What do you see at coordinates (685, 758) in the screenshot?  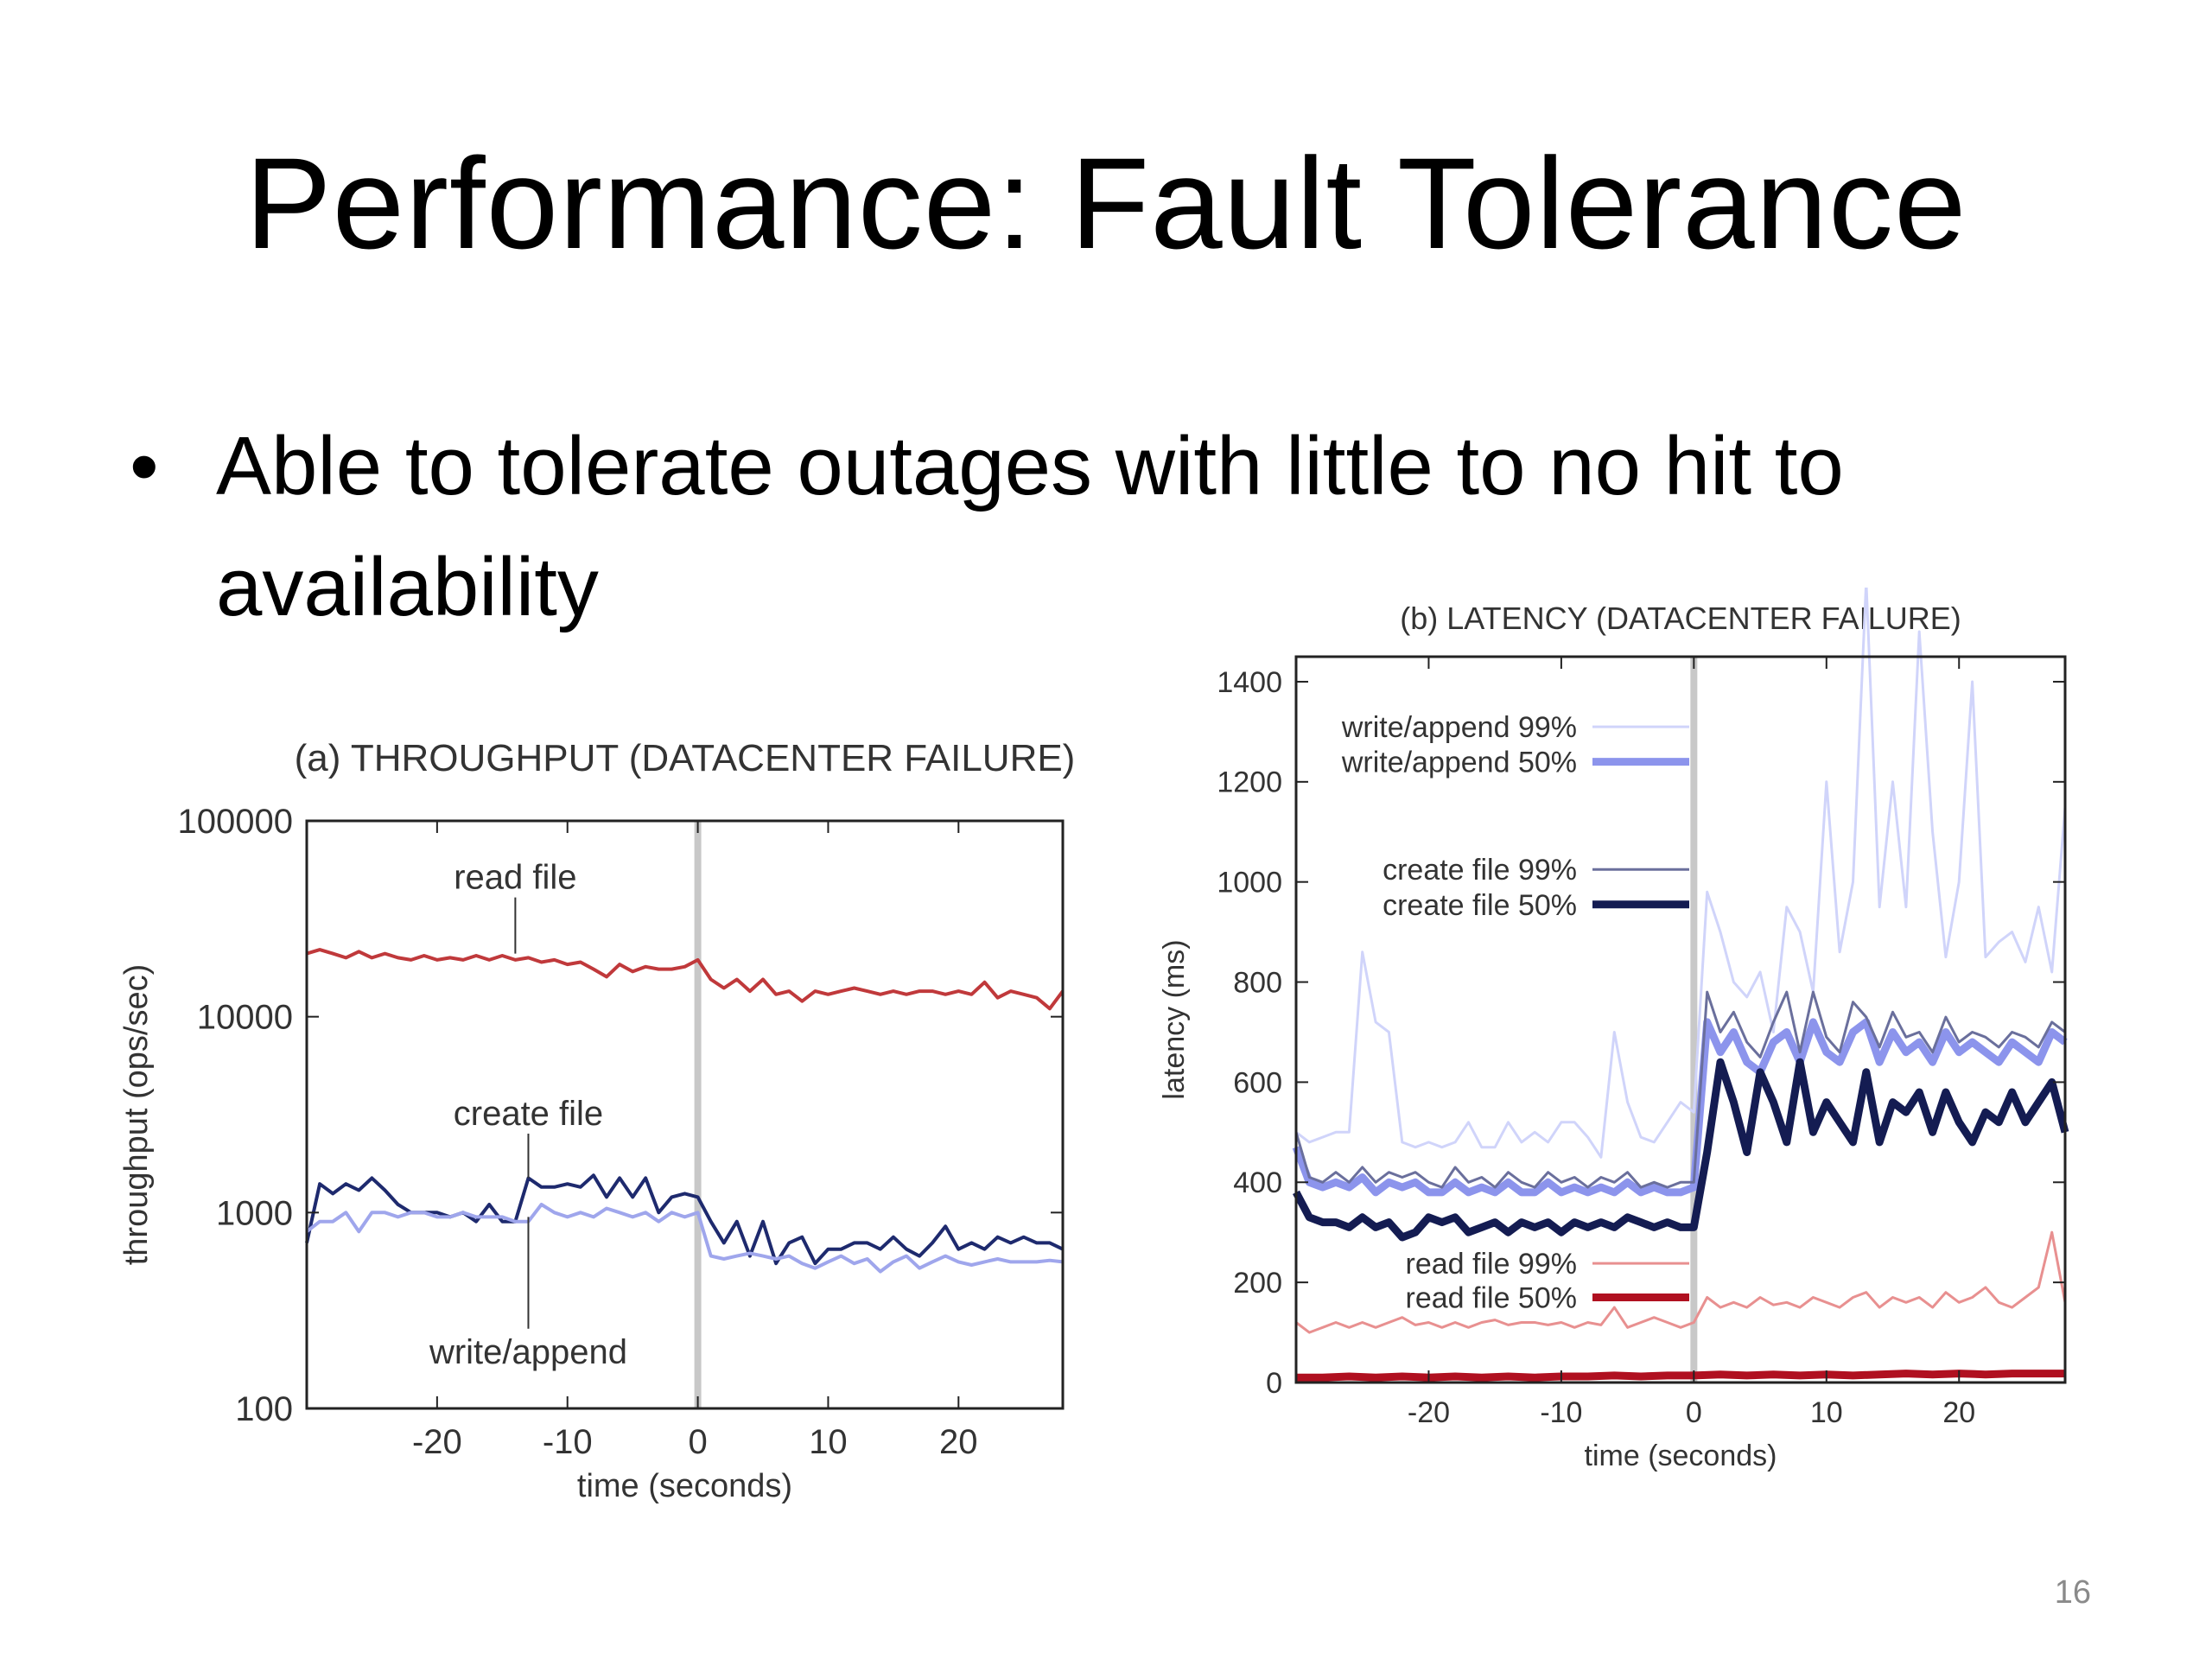 I see `chart-title: (a) THROUGHPUT (DATACENTER FAILURE)` at bounding box center [685, 758].